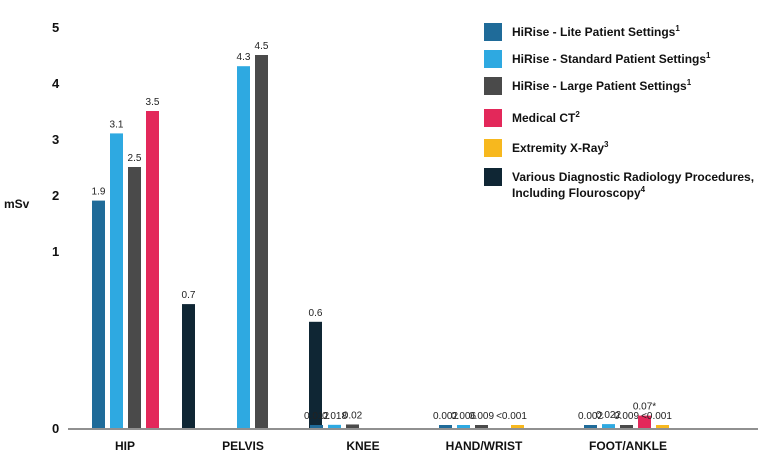  What do you see at coordinates (633, 177) in the screenshot?
I see `legend-label: Various Diagnostic Radiology Procedures,` at bounding box center [633, 177].